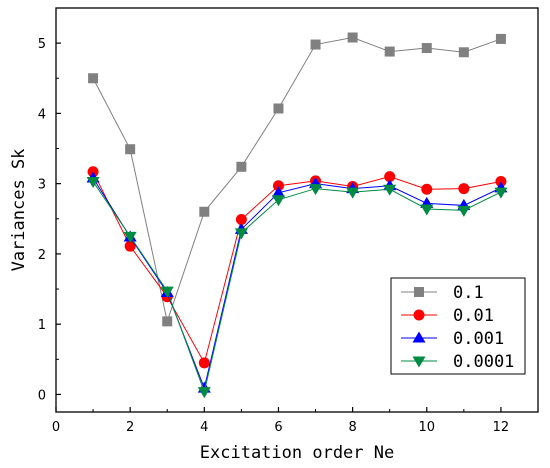  Describe the element at coordinates (473, 316) in the screenshot. I see `legend-label: 0.01` at that location.